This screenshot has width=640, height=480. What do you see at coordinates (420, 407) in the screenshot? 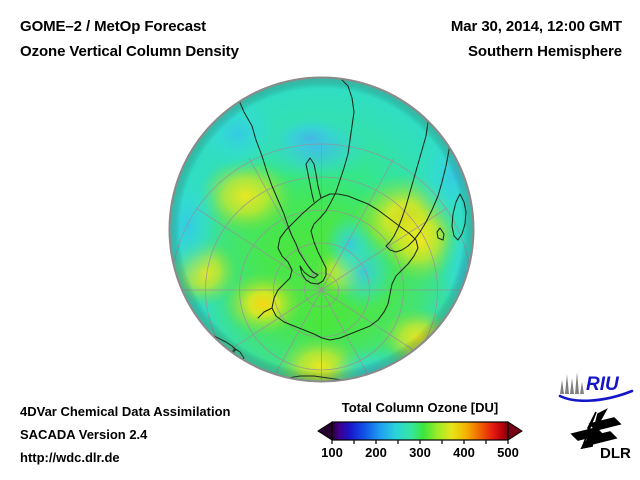
I see `colorbar-title: Total Column Ozone [DU]` at bounding box center [420, 407].